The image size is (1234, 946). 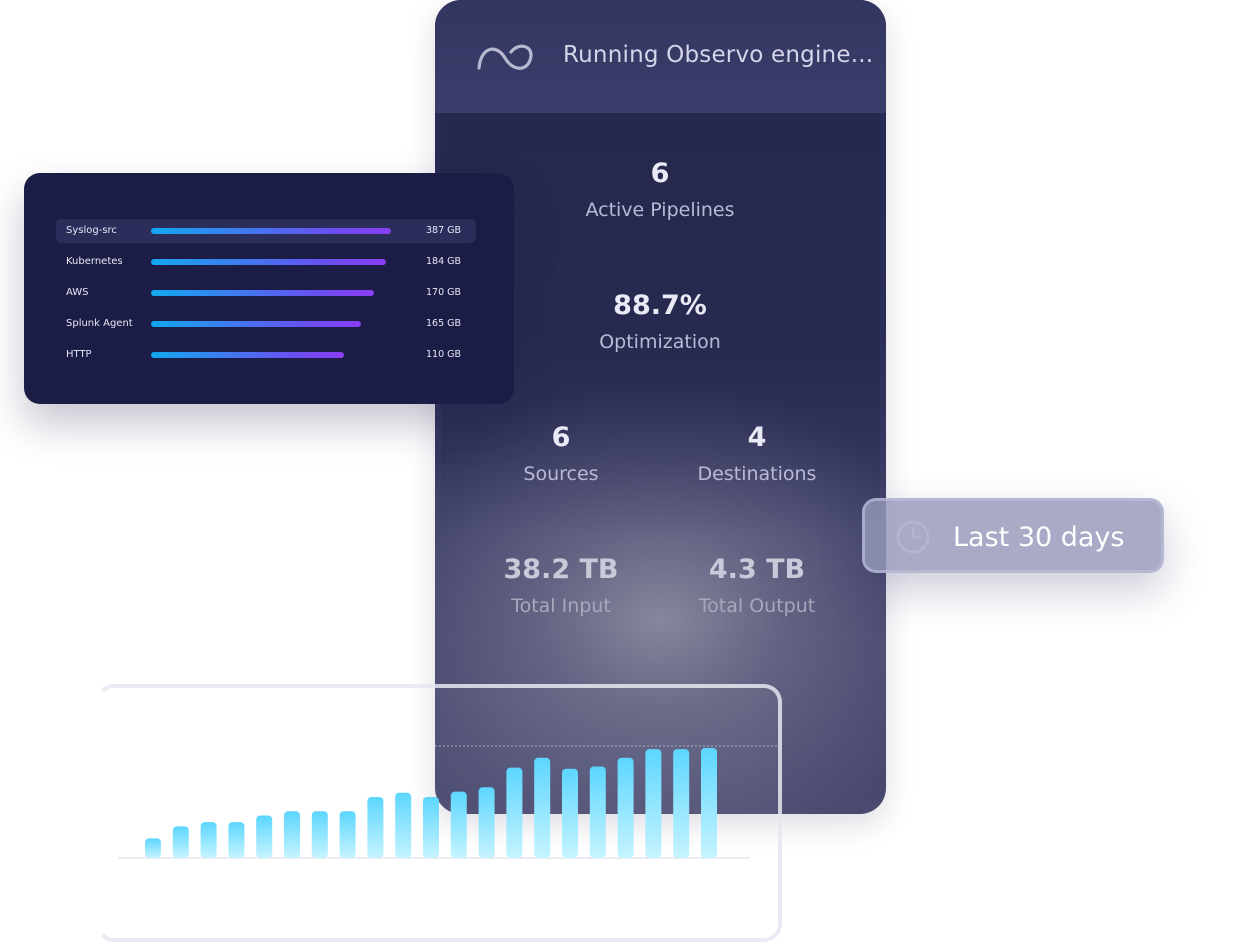 I want to click on source-row: AWS 170 GB, so click(x=266, y=293).